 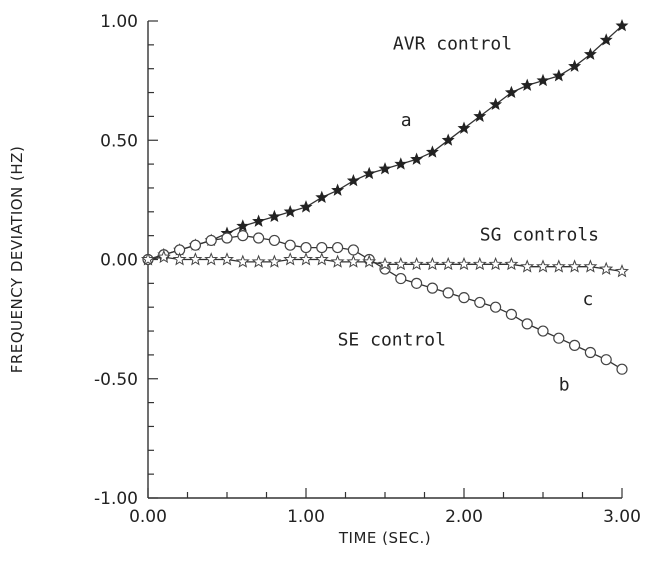 I want to click on annotation-label: SG controls, so click(x=539, y=234).